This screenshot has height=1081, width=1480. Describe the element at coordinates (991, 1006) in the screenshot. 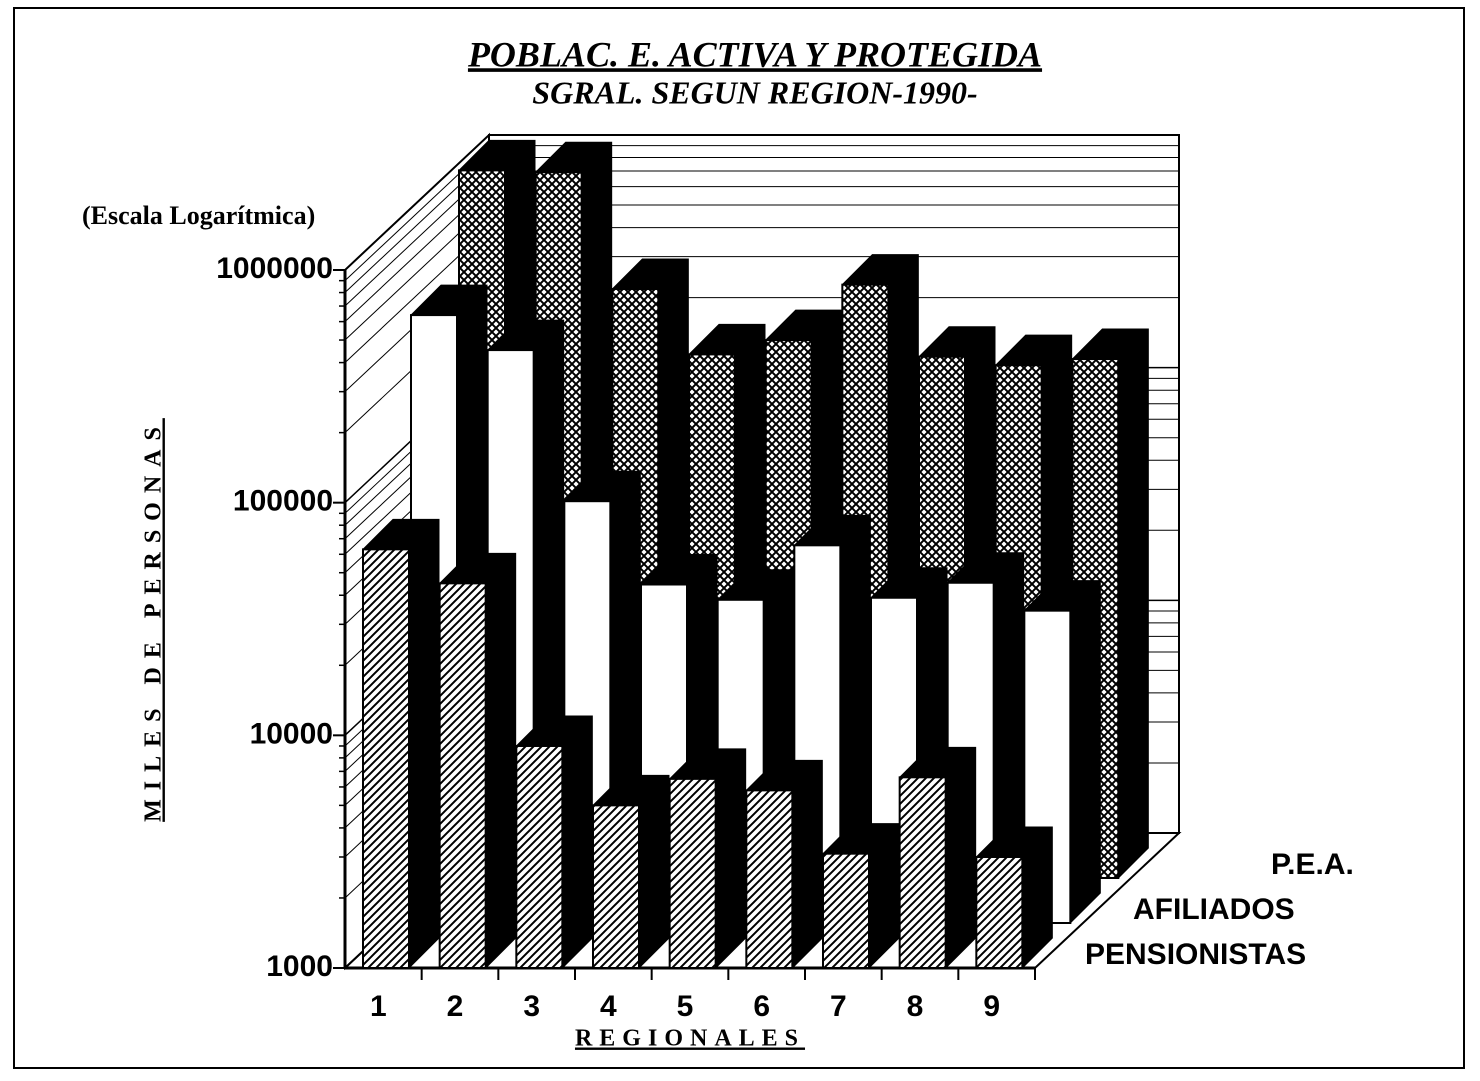

I see `x-tick-label: 9` at that location.